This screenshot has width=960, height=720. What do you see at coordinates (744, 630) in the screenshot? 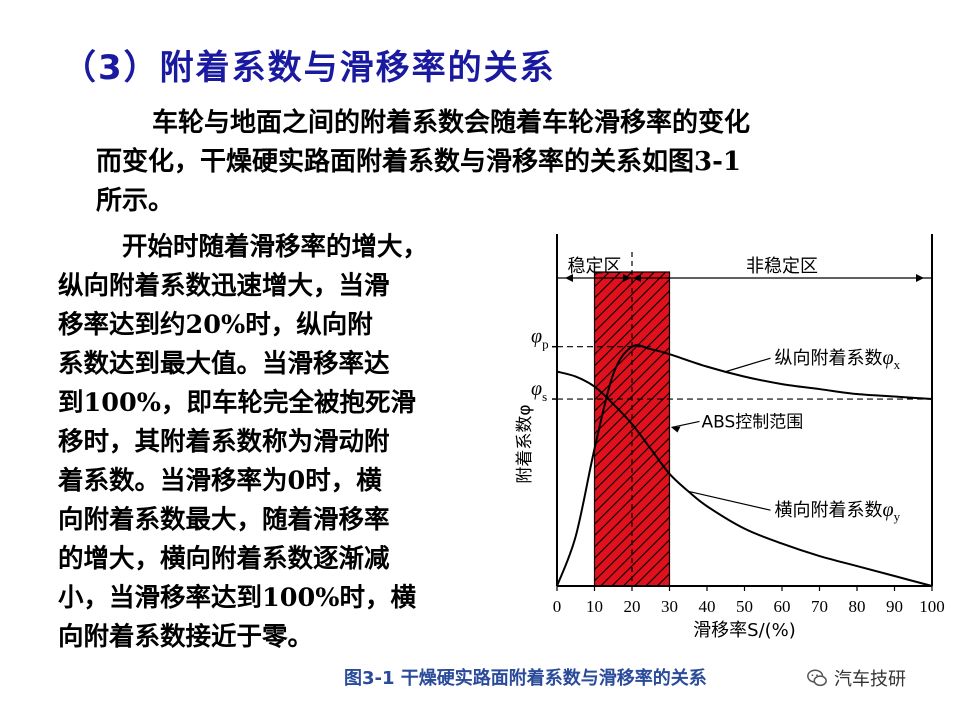
I see `x-axis-label: 滑移率S/(%)` at bounding box center [744, 630].